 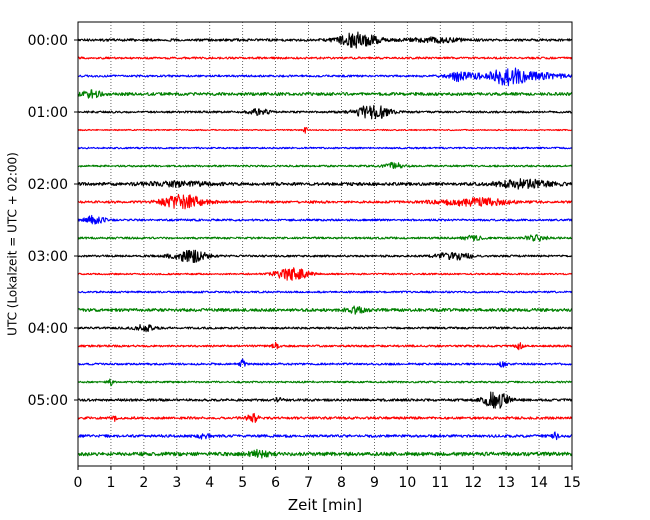 What do you see at coordinates (473, 483) in the screenshot?
I see `x-tick-label: 12` at bounding box center [473, 483].